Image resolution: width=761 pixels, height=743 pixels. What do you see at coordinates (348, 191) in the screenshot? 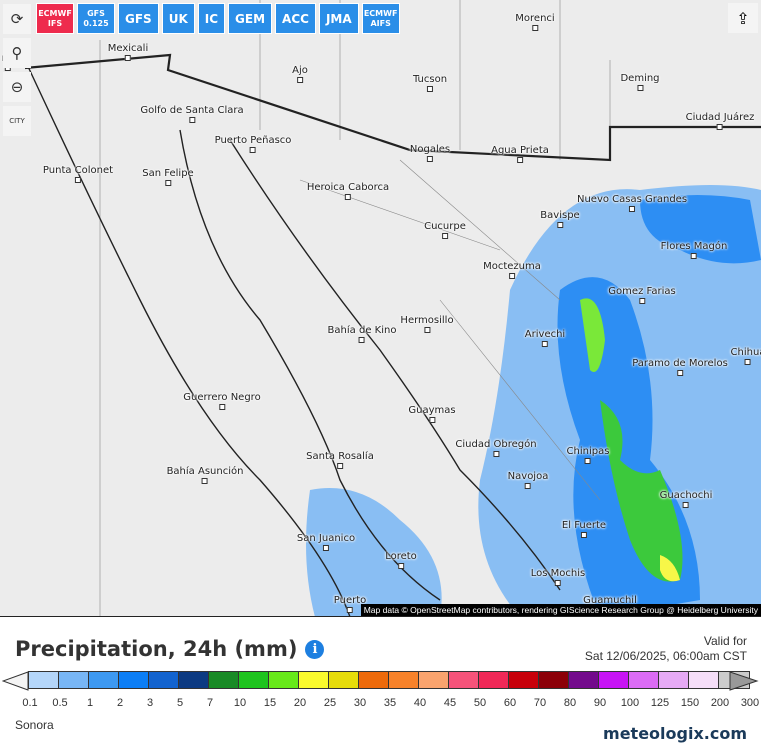
I see `city-label: Heroica Caborca` at bounding box center [348, 191].